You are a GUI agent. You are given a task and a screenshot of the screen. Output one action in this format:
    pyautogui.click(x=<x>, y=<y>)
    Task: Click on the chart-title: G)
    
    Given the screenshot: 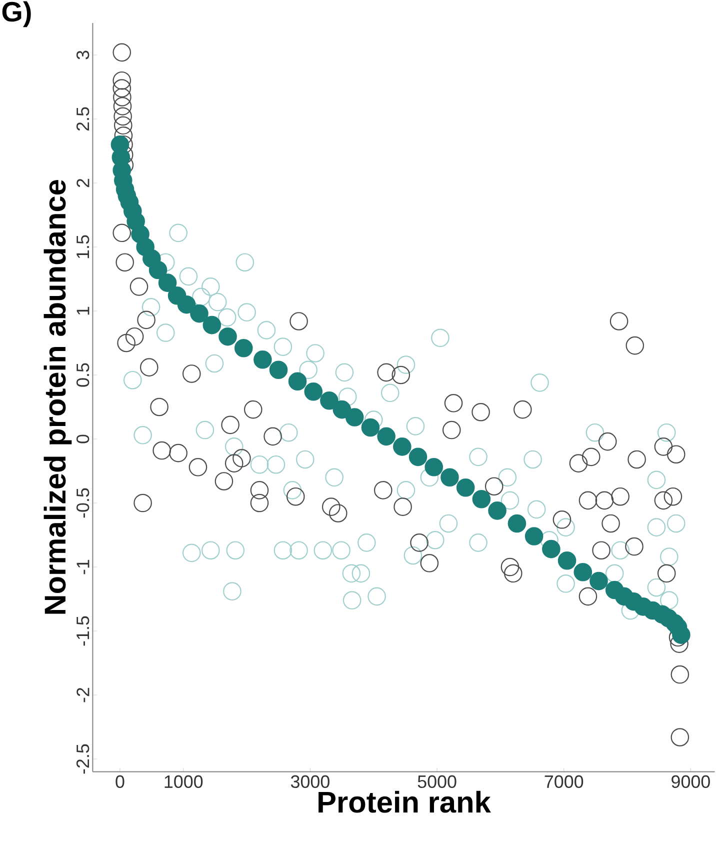 What is the action you would take?
    pyautogui.click(x=16, y=14)
    